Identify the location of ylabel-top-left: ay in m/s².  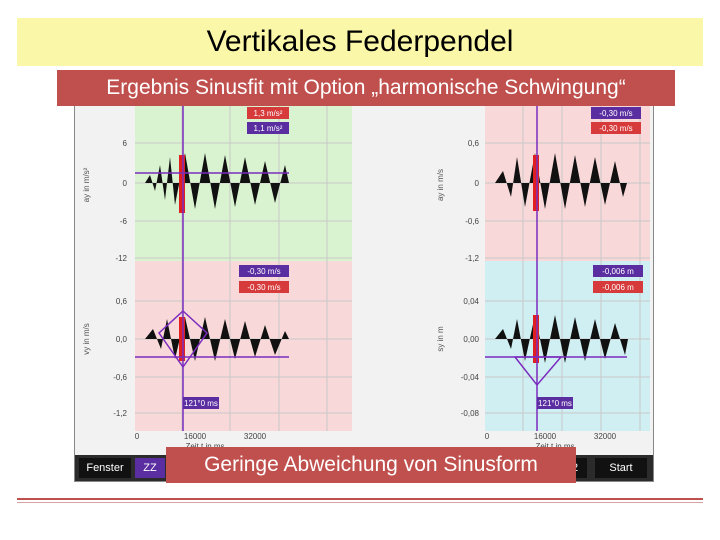
(86, 184).